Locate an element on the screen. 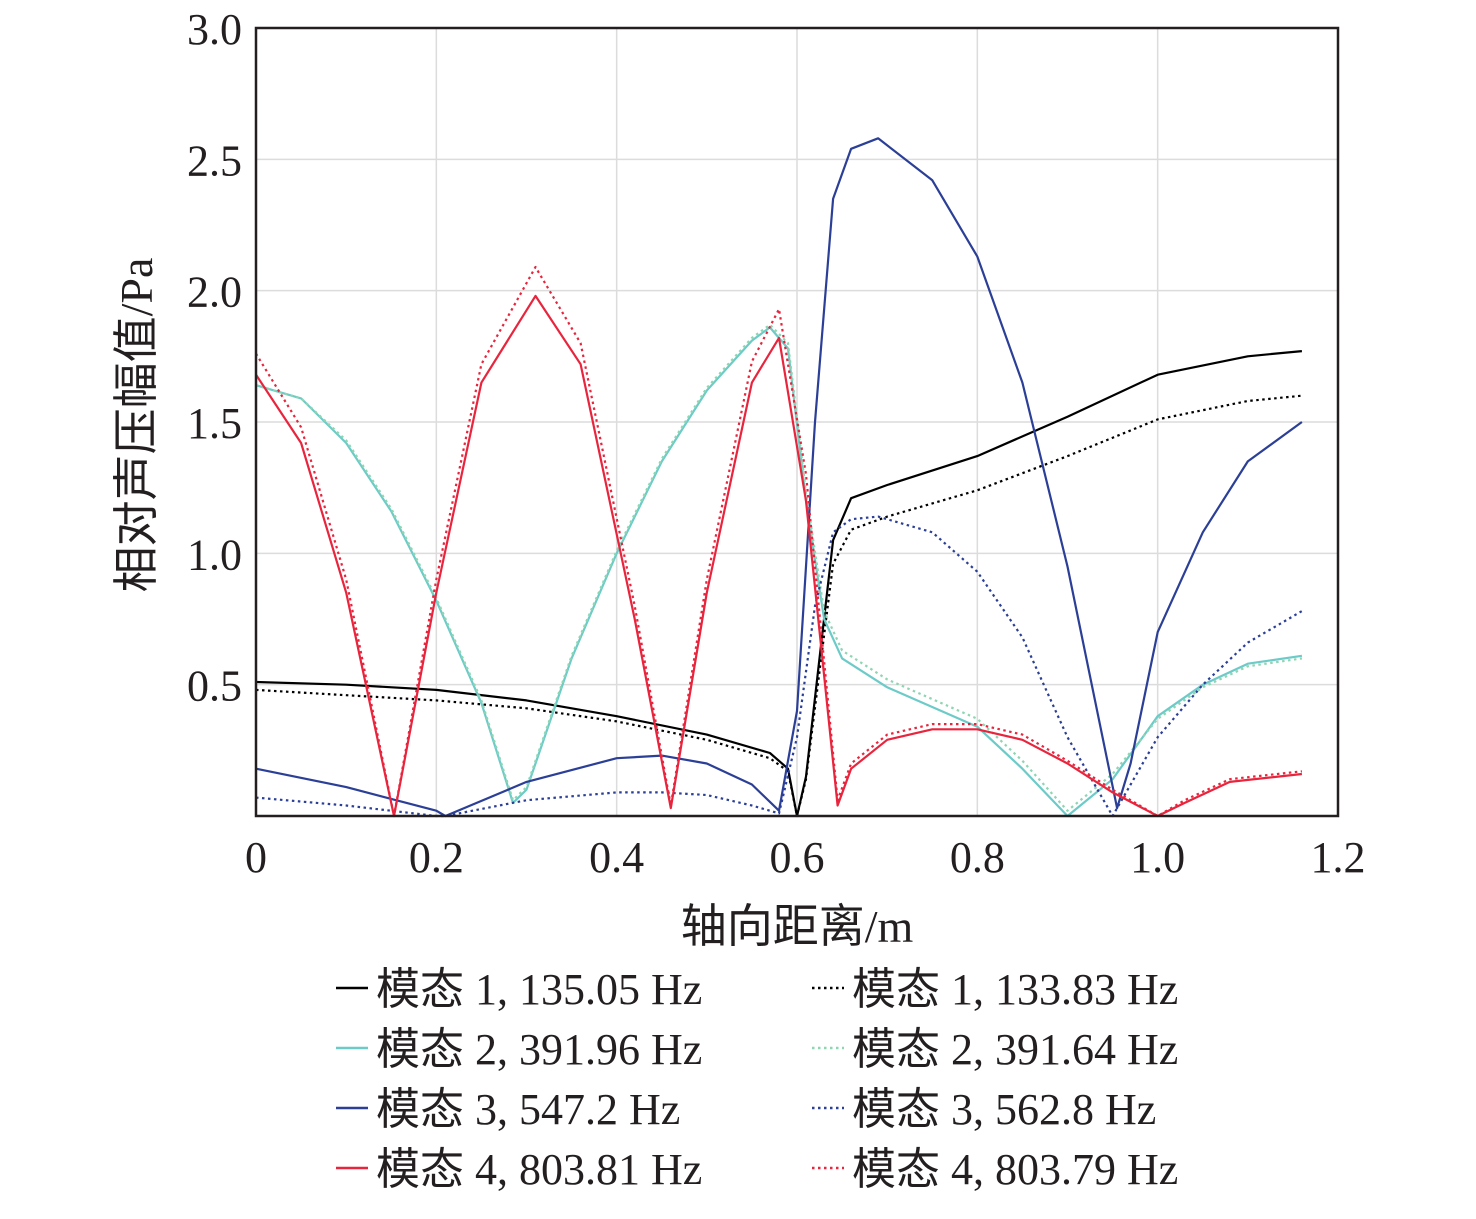 Image resolution: width=1476 pixels, height=1219 pixels. x-tick-label: 0.6 is located at coordinates (797, 857).